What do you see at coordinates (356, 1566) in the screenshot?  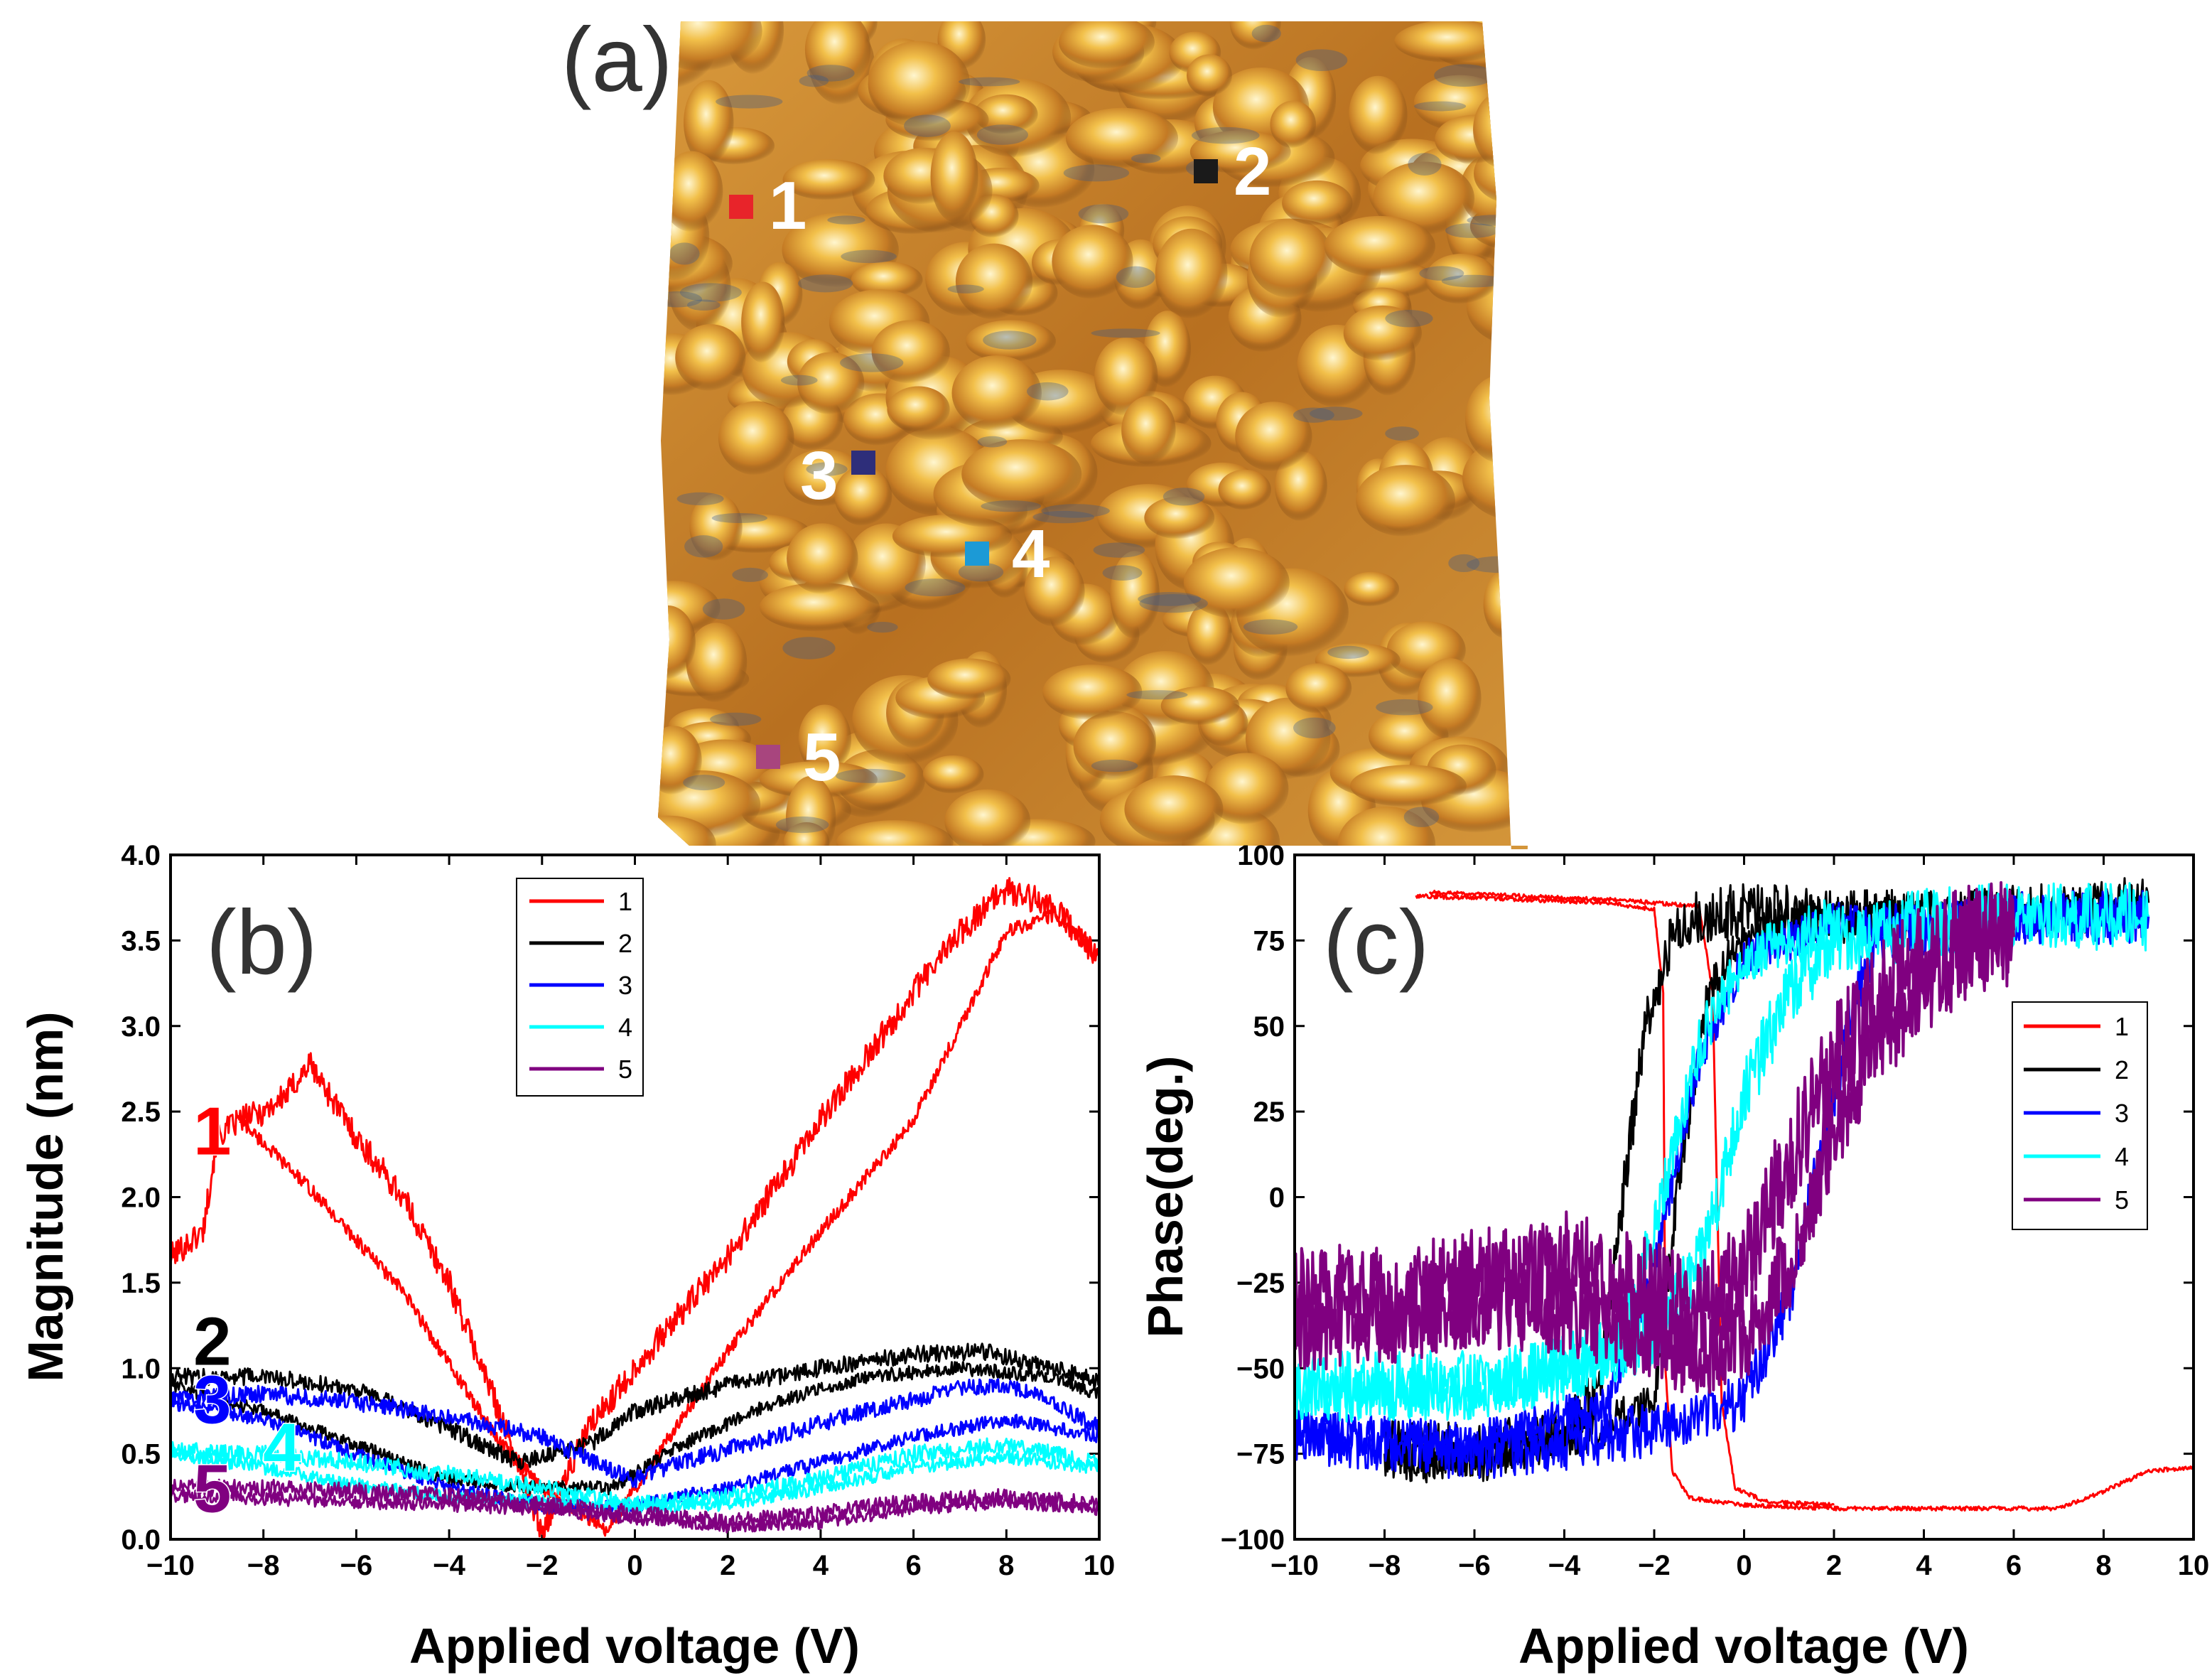 I see `x-tick-label: −6` at bounding box center [356, 1566].